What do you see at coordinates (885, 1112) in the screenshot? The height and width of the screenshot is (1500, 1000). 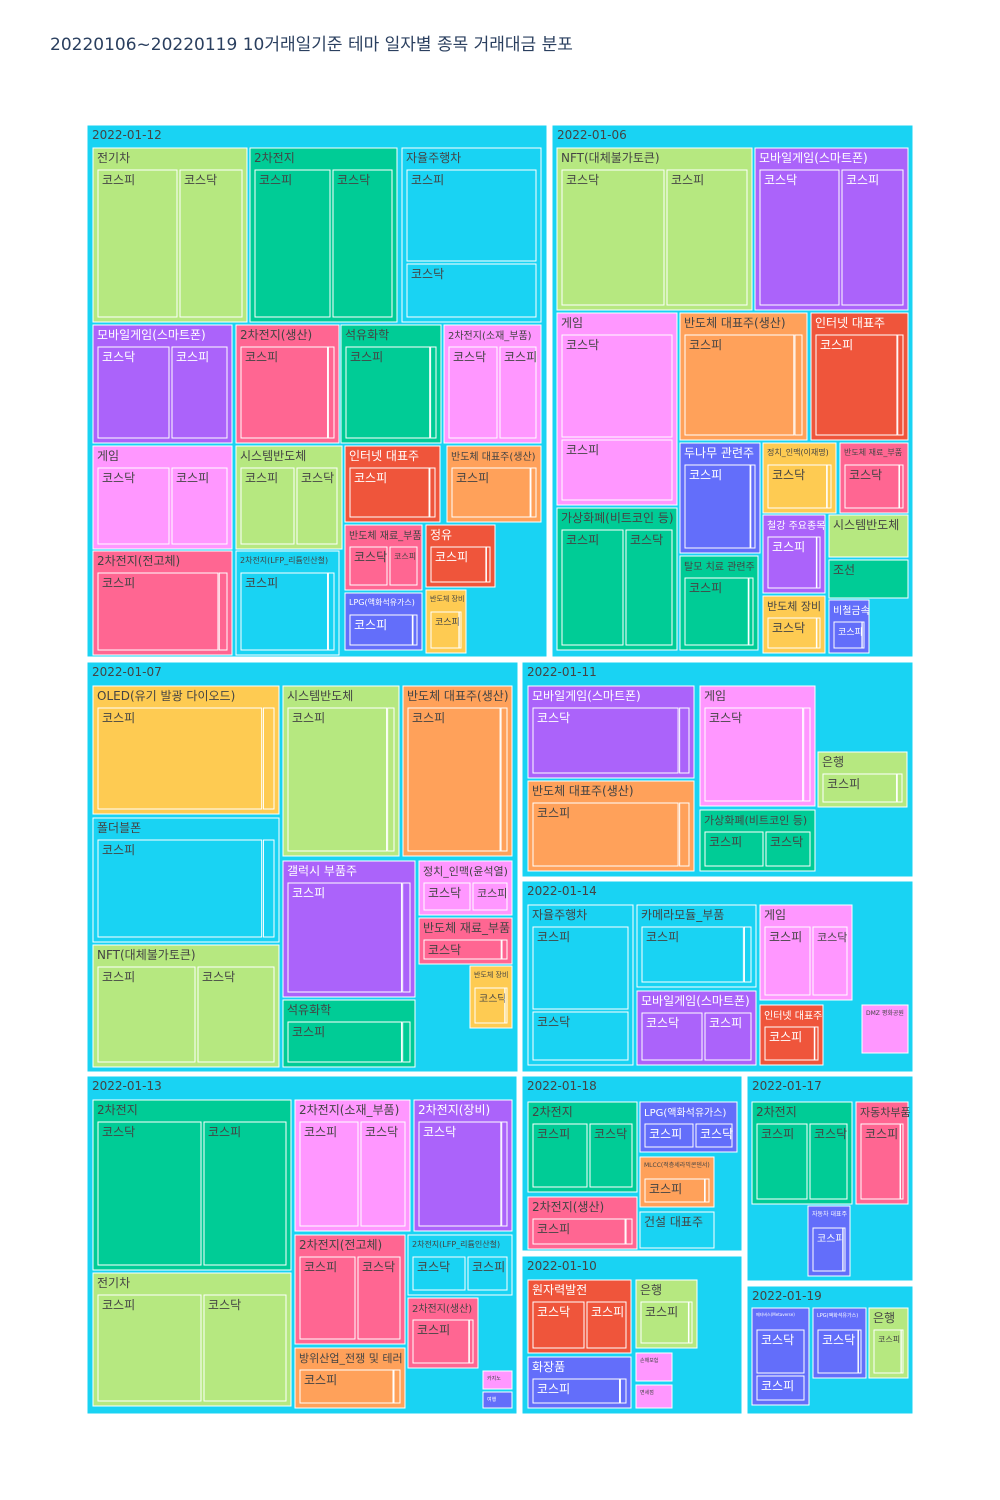 I see `theme-label: 자동차부품` at bounding box center [885, 1112].